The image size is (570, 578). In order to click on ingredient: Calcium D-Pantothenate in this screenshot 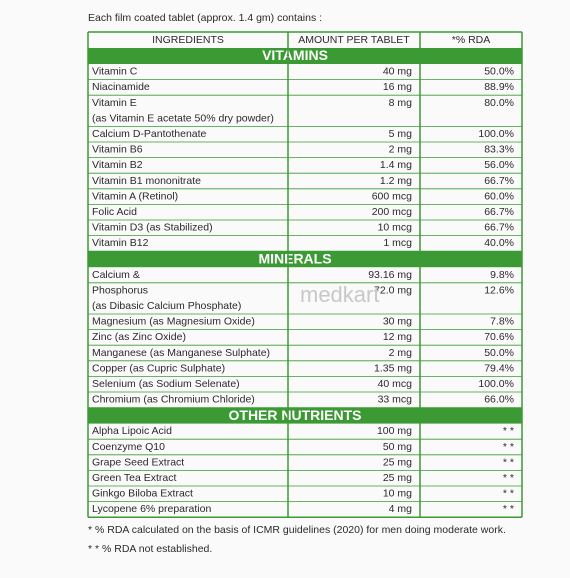, I will do `click(149, 134)`.